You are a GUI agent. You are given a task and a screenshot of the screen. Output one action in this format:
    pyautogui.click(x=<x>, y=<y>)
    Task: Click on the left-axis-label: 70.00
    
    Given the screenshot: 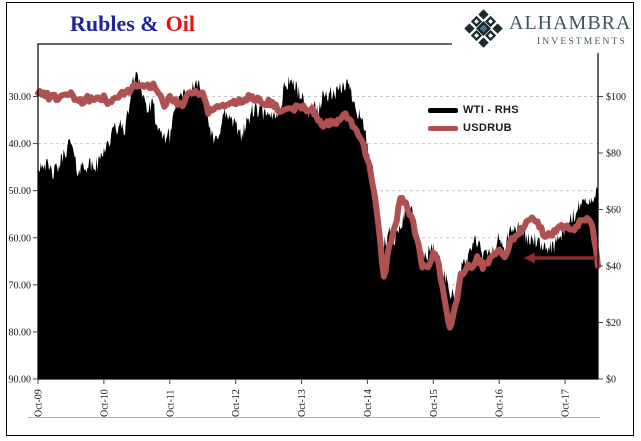 What is the action you would take?
    pyautogui.click(x=20, y=285)
    